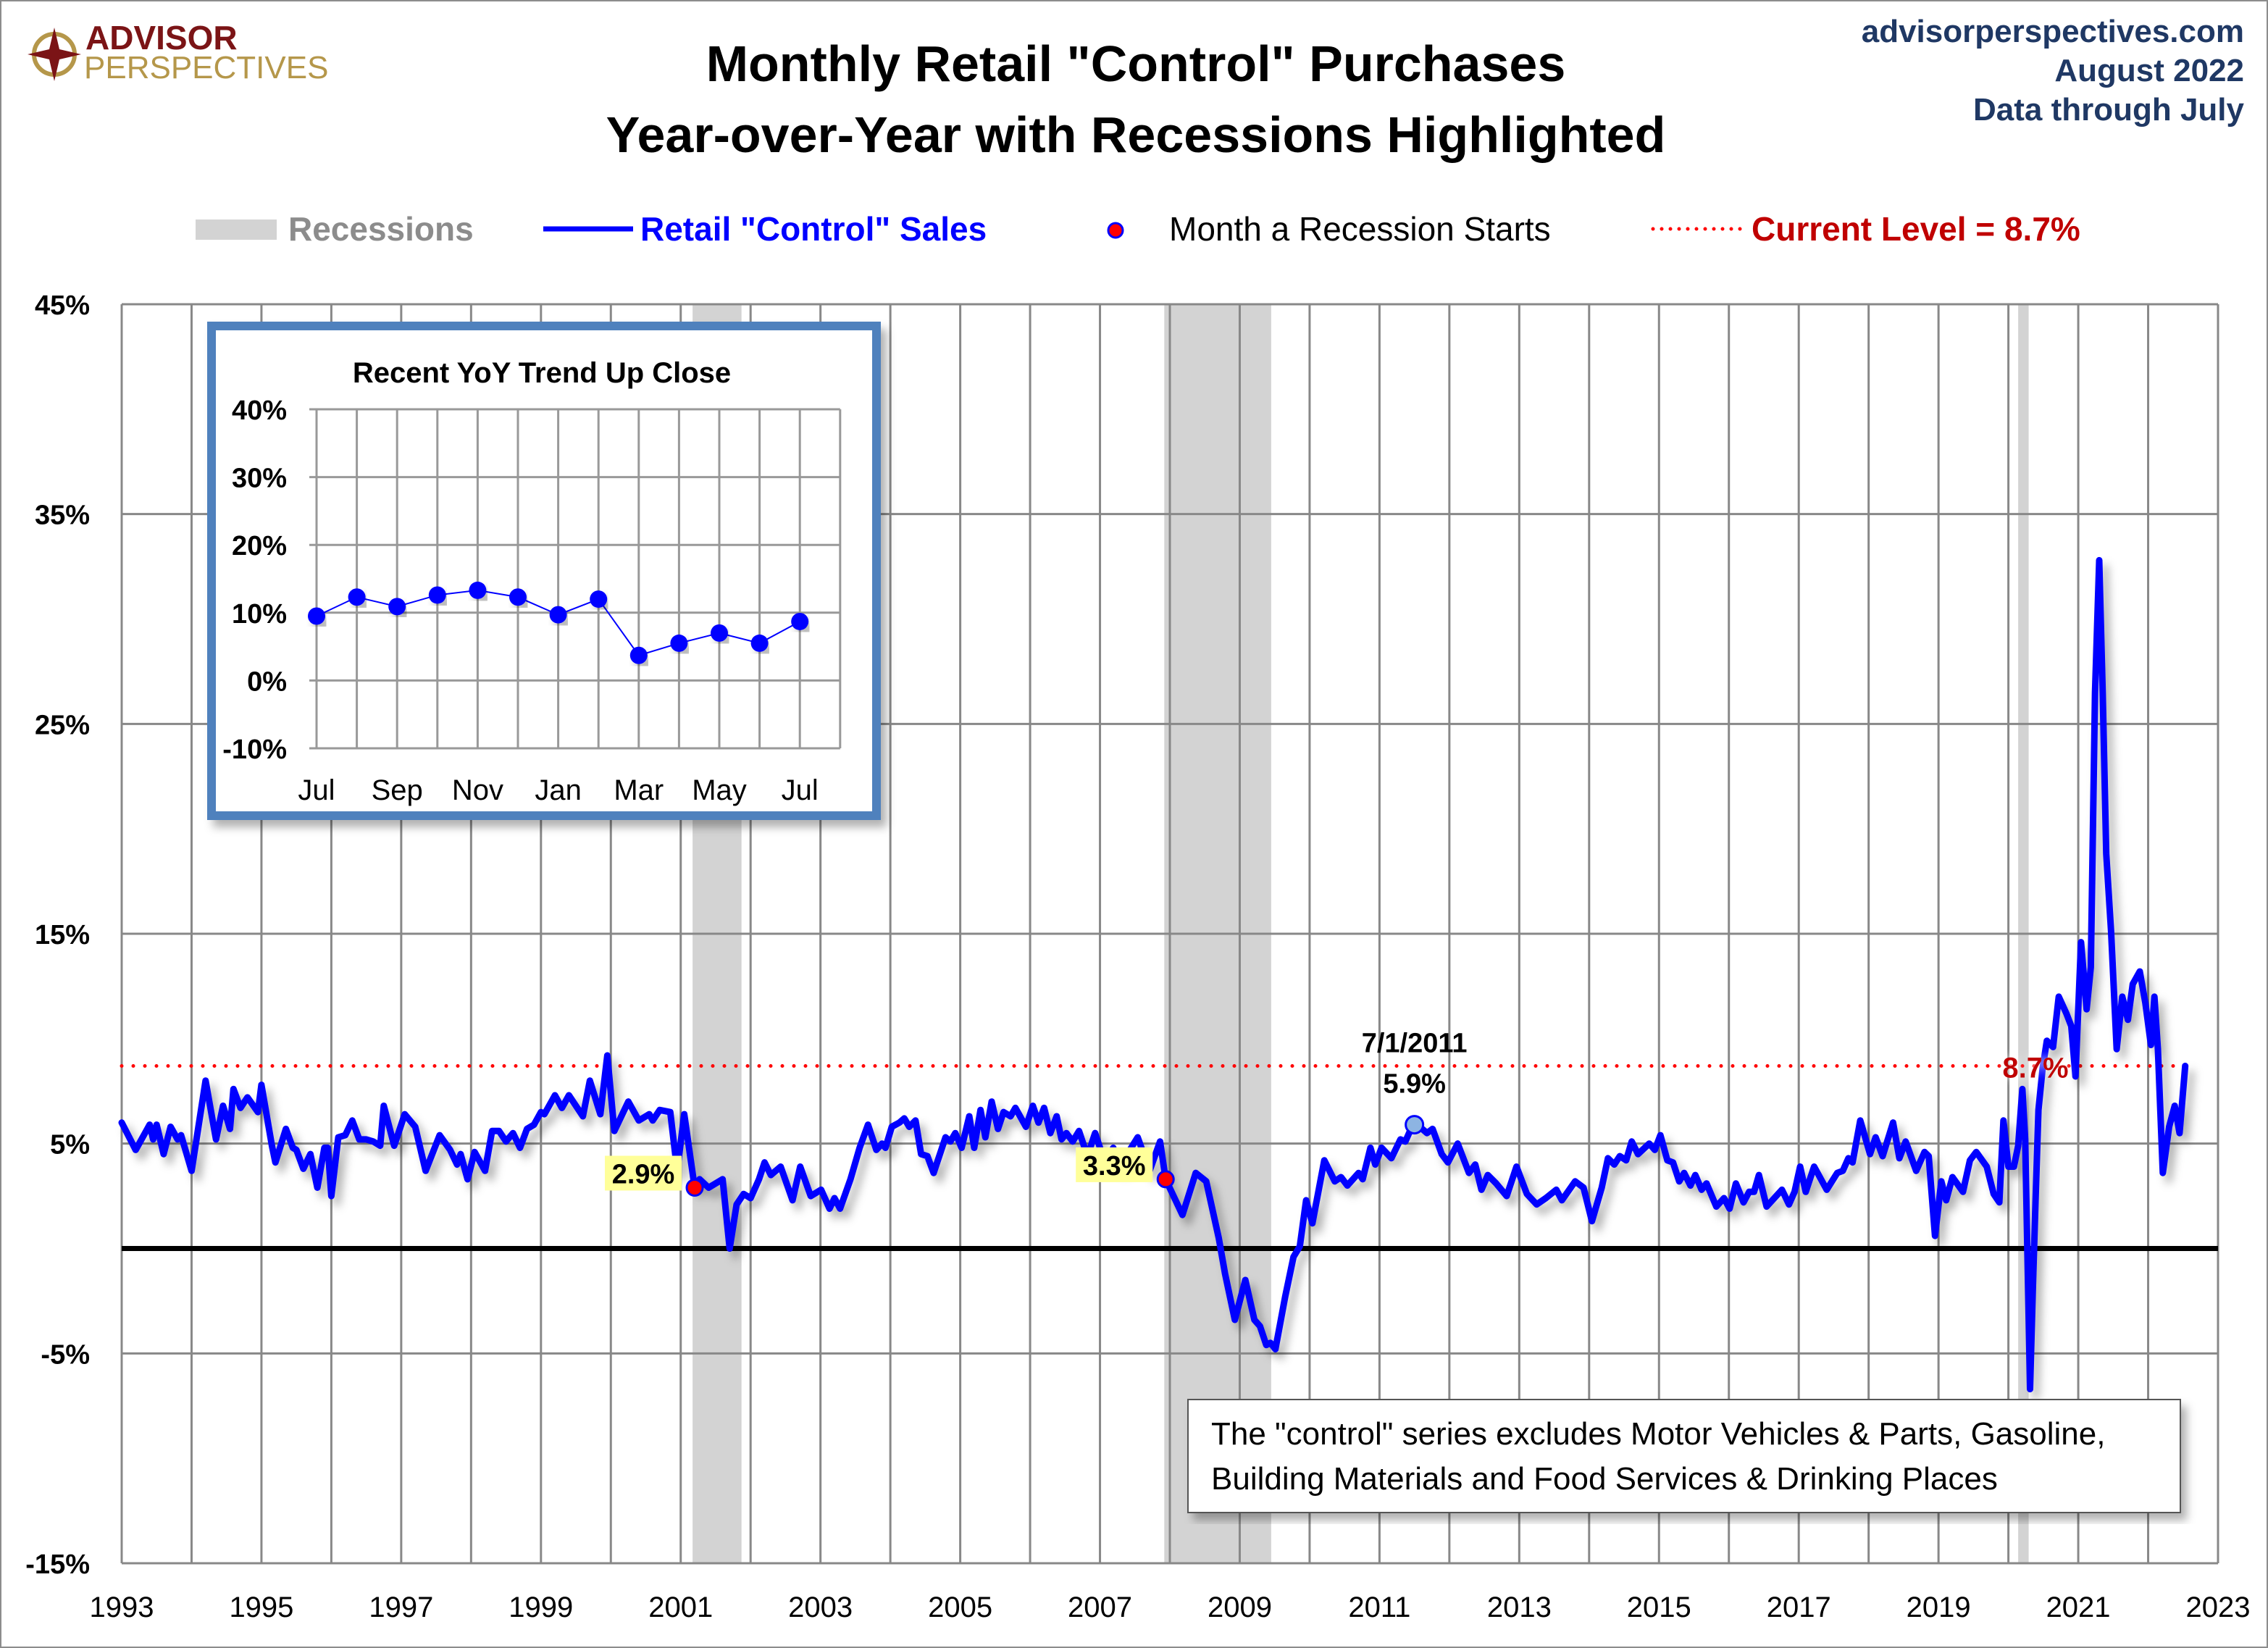 The height and width of the screenshot is (1648, 2268). Describe the element at coordinates (58, 1564) in the screenshot. I see `y-tick-label: -15%` at that location.